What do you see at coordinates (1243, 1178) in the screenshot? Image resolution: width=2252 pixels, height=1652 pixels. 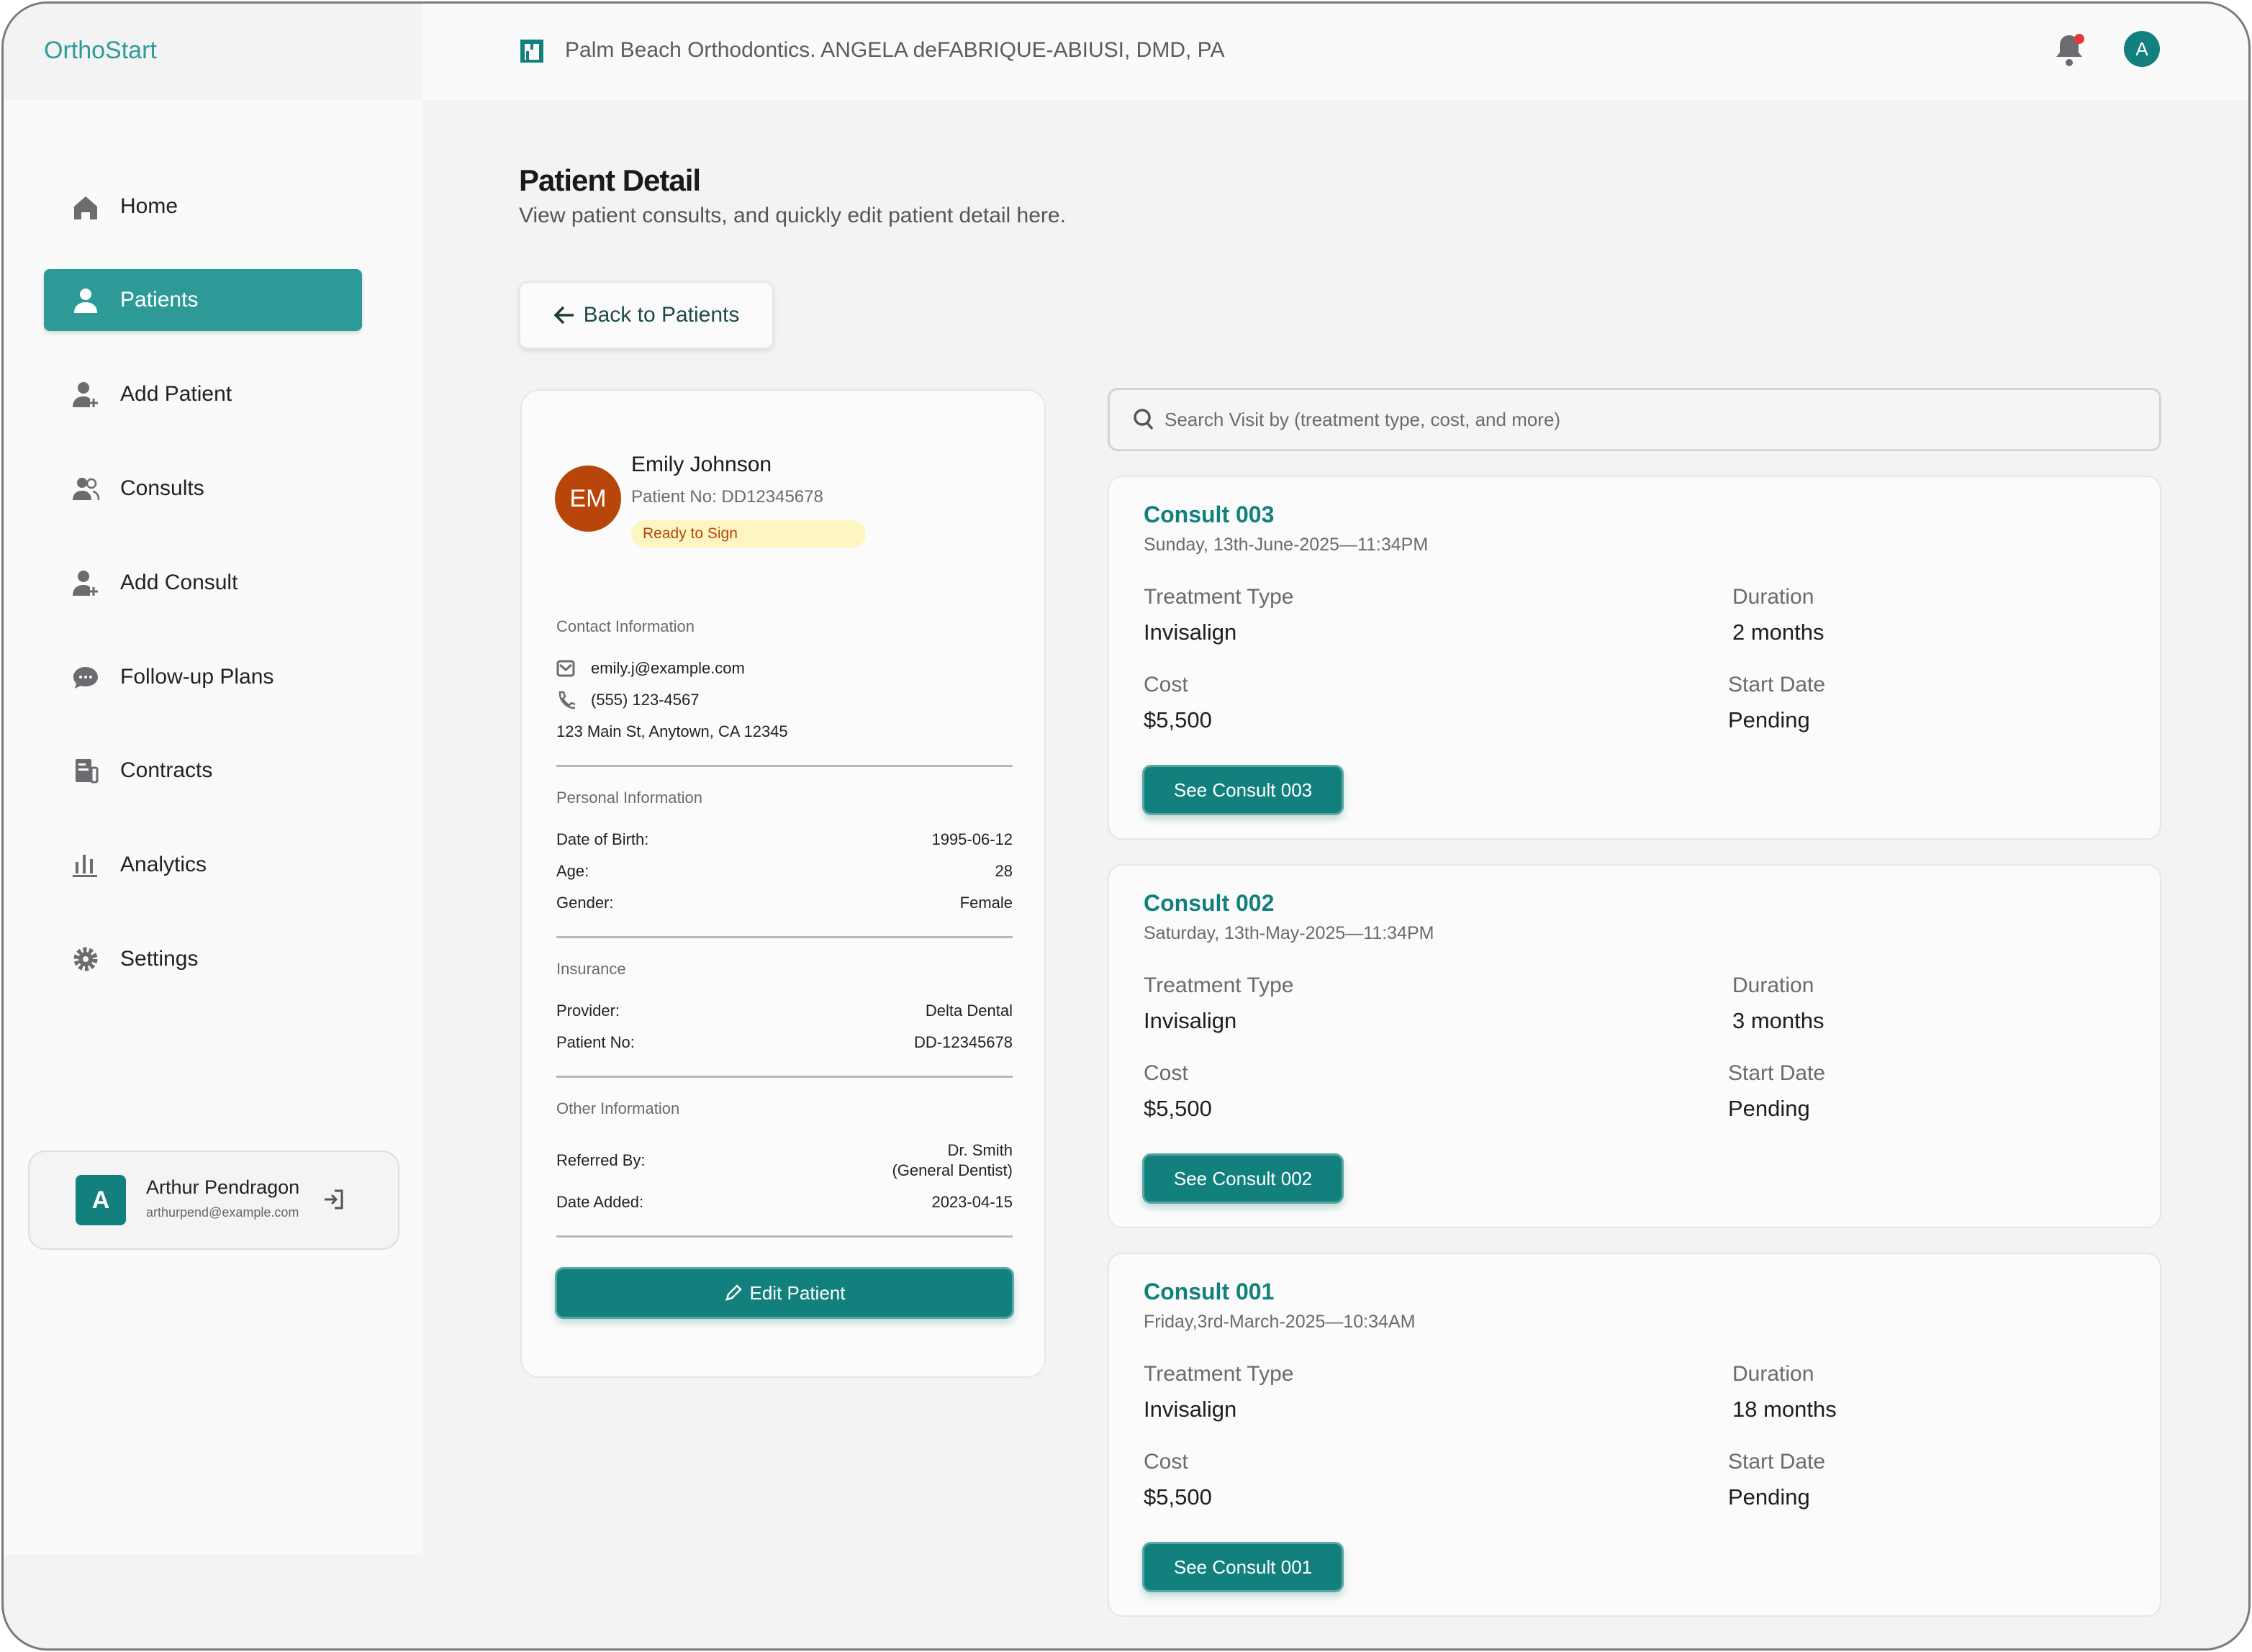 I see `see-consult-button: See Consult 002` at bounding box center [1243, 1178].